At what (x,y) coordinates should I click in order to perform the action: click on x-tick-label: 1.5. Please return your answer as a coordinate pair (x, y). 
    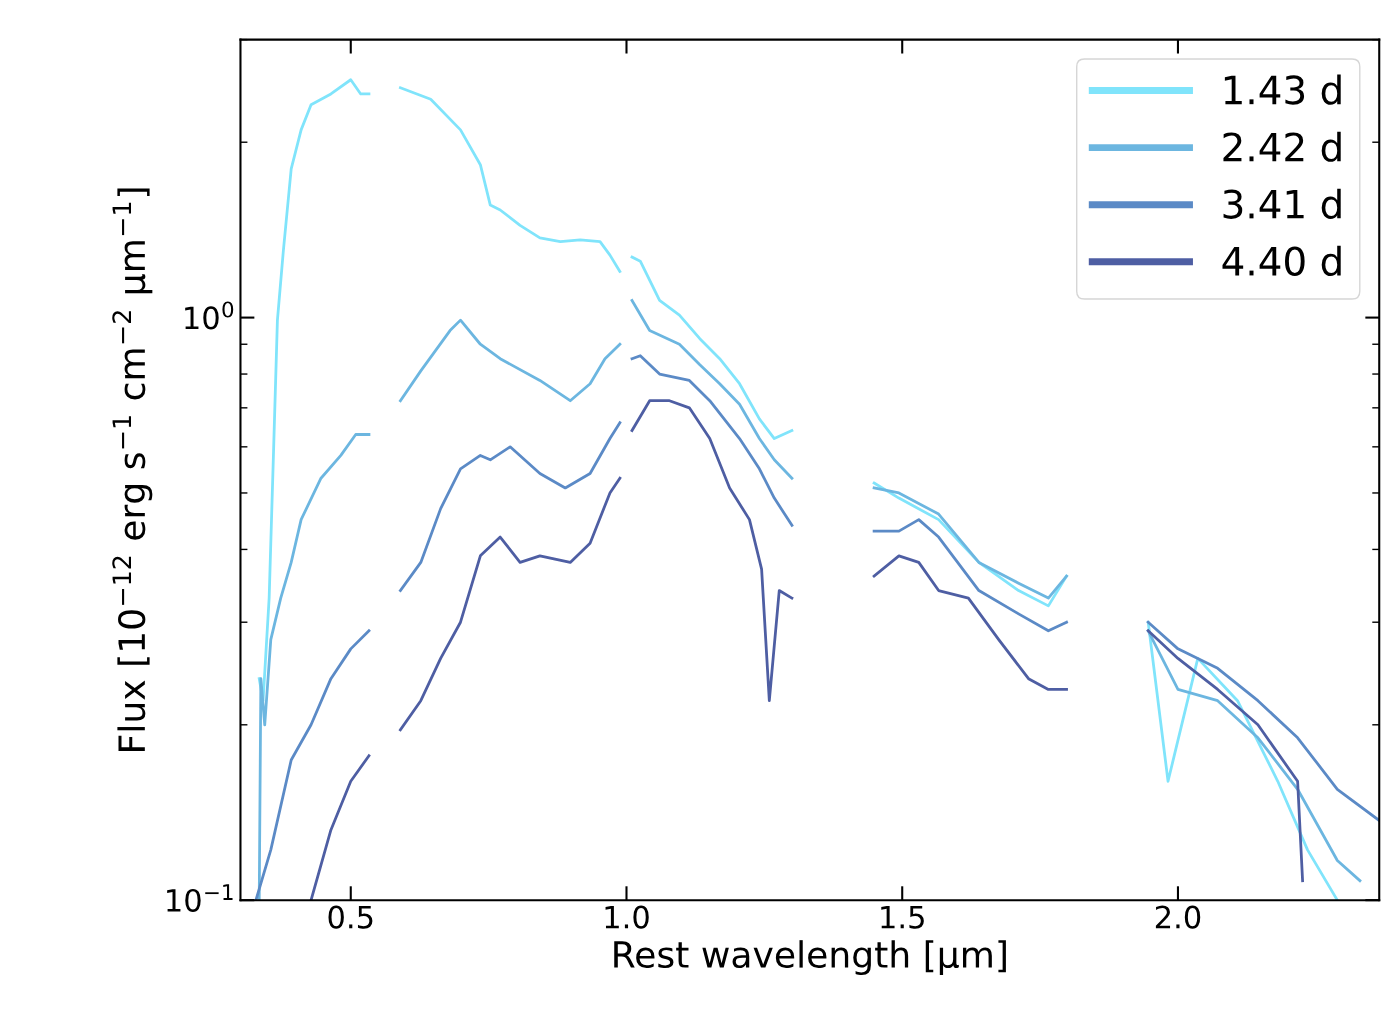
    Looking at the image, I should click on (902, 917).